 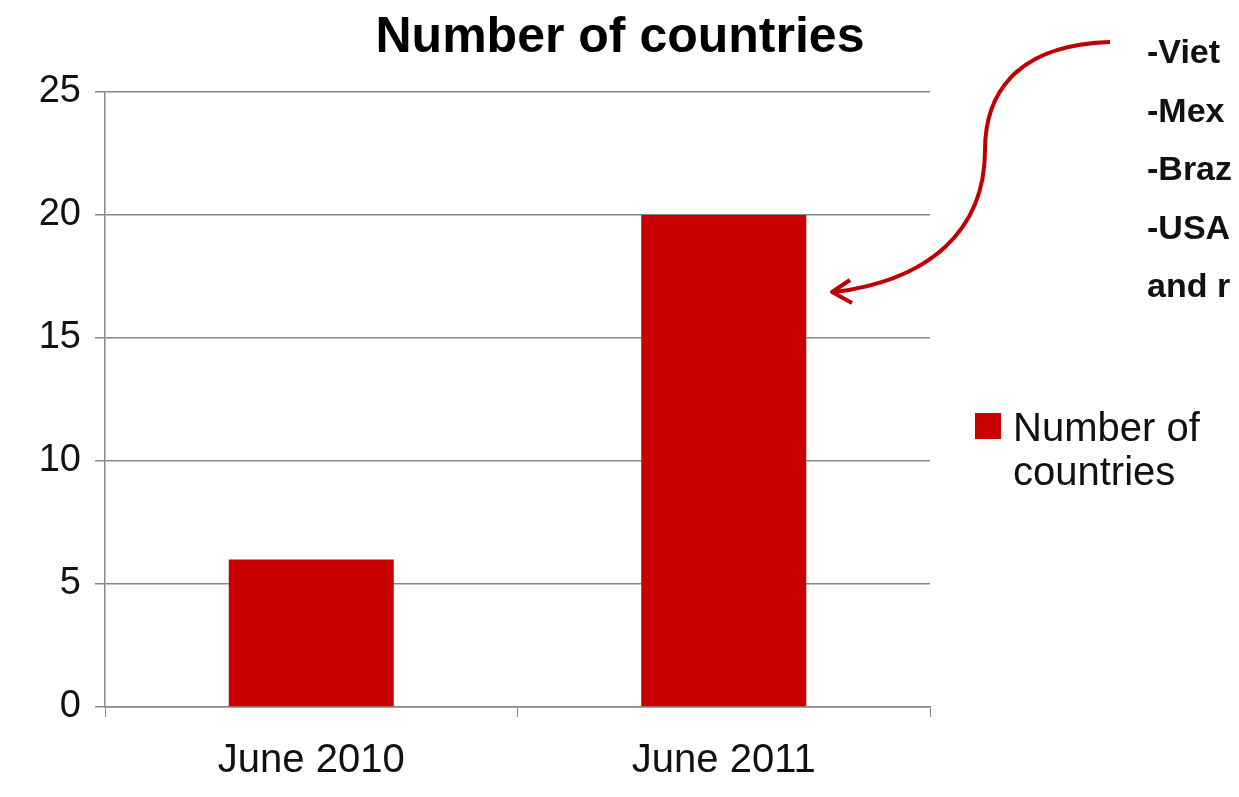 I want to click on y-tick-label: 10, so click(x=59, y=458).